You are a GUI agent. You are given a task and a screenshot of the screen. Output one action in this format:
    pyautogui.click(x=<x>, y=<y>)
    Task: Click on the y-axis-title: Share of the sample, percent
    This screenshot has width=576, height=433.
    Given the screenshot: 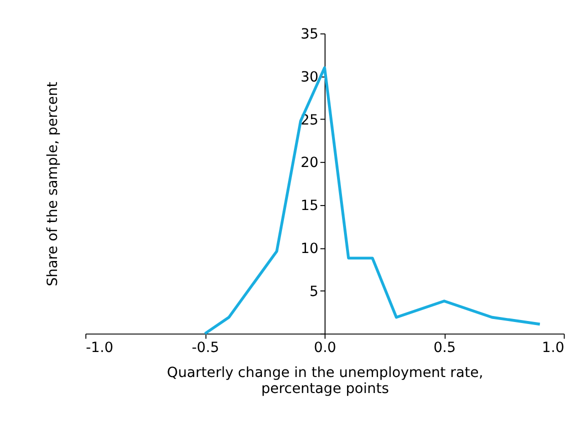 What is the action you would take?
    pyautogui.click(x=52, y=183)
    